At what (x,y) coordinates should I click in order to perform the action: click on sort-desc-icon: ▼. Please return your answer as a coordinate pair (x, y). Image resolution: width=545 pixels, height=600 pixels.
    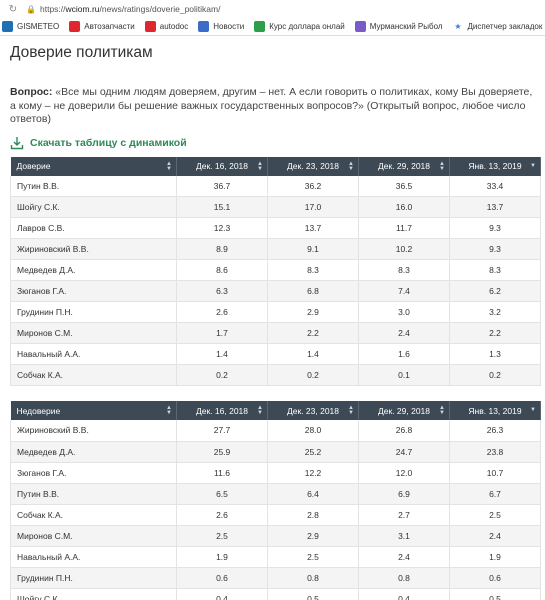
    Looking at the image, I should click on (533, 410).